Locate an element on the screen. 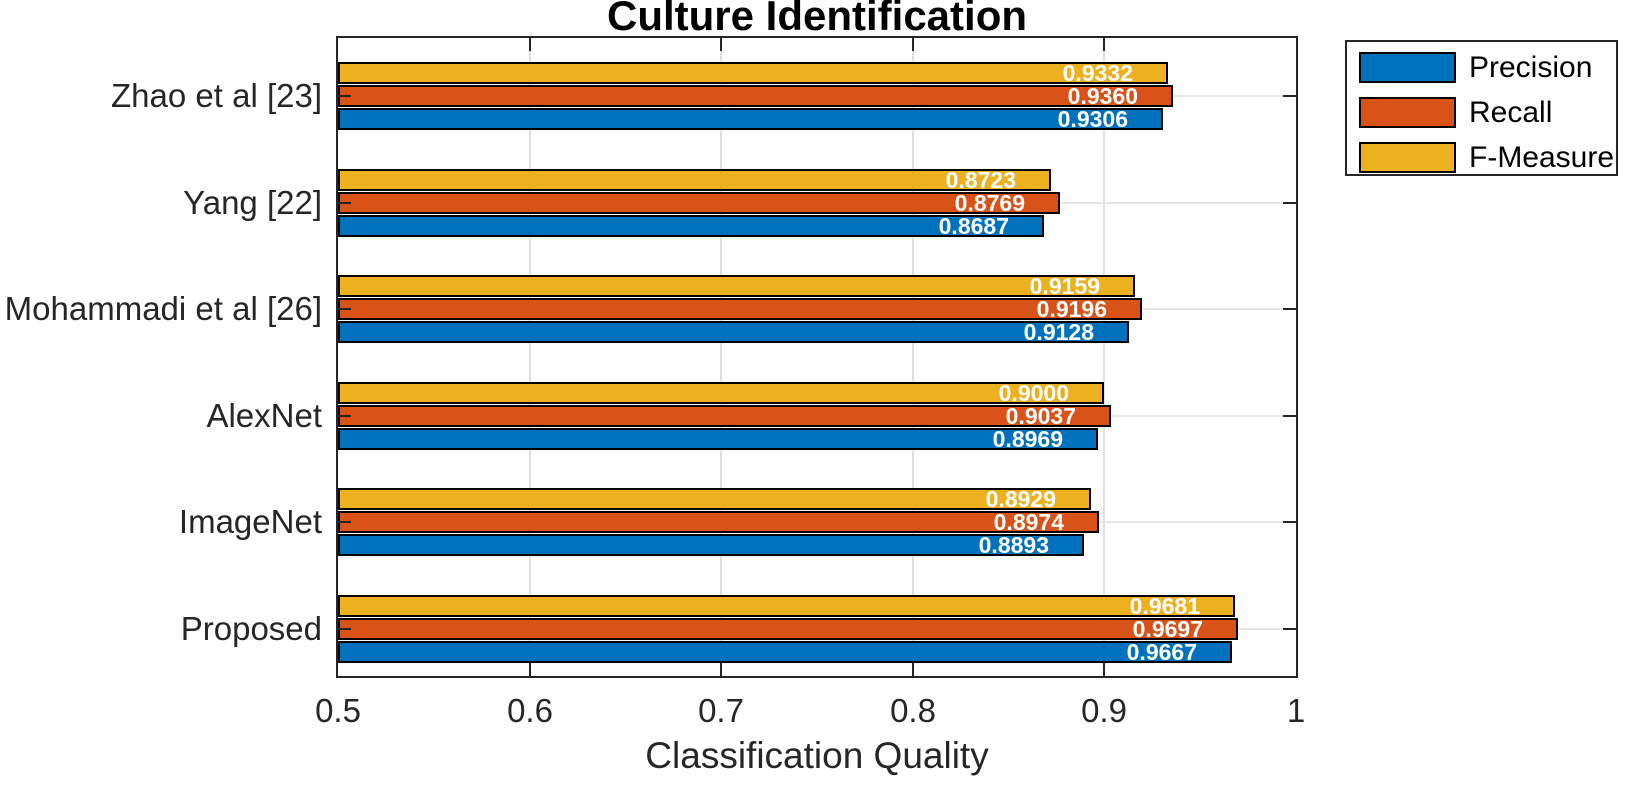 Image resolution: width=1626 pixels, height=786 pixels. legend-swatch-fmeasure is located at coordinates (1407, 157).